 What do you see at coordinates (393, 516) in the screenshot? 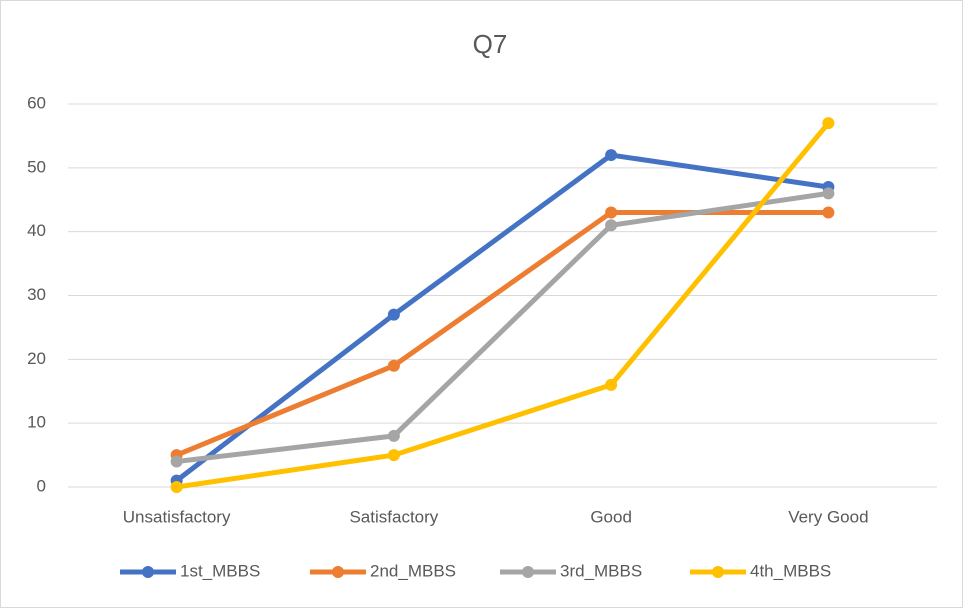
I see `x-tick-label: Satisfactory` at bounding box center [393, 516].